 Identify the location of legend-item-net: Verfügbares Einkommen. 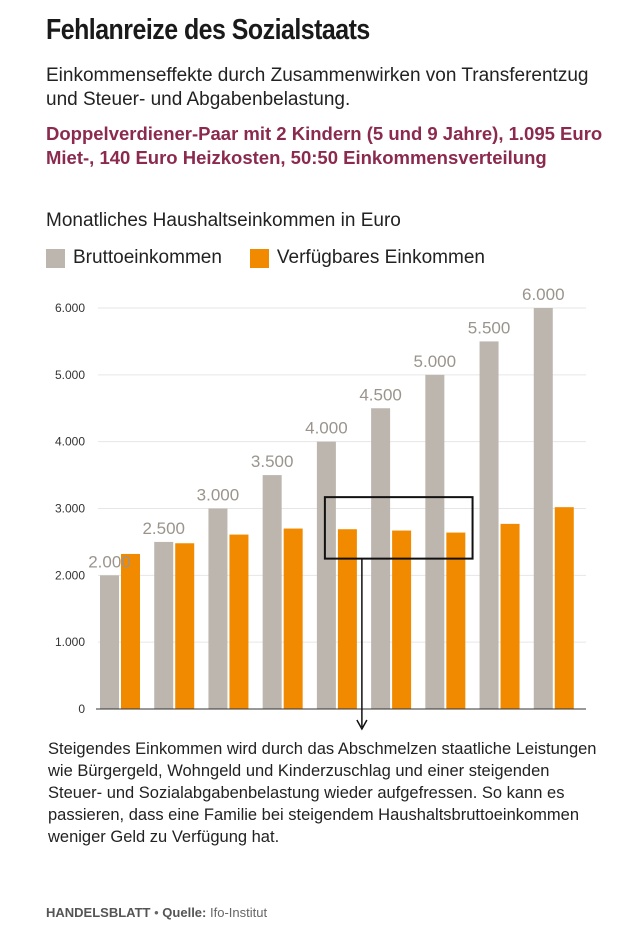
(367, 258).